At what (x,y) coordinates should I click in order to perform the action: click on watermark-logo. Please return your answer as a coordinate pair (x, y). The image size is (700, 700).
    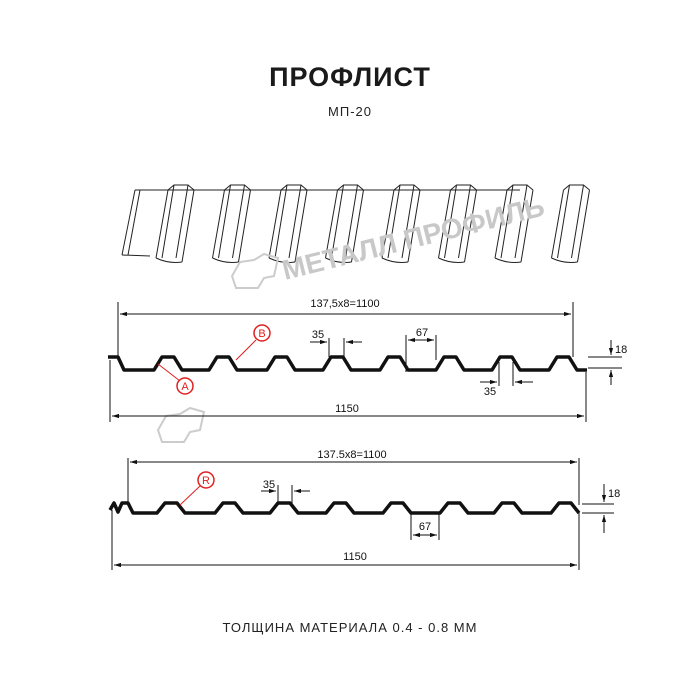
    Looking at the image, I should click on (218, 347).